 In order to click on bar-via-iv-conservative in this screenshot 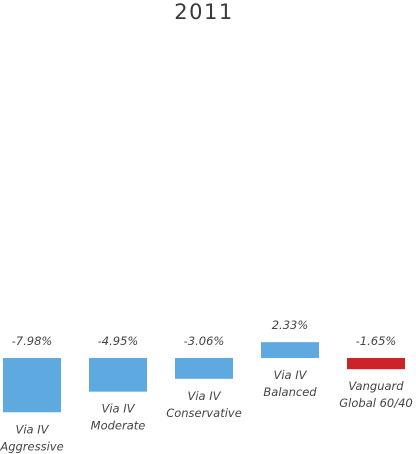, I will do `click(204, 368)`.